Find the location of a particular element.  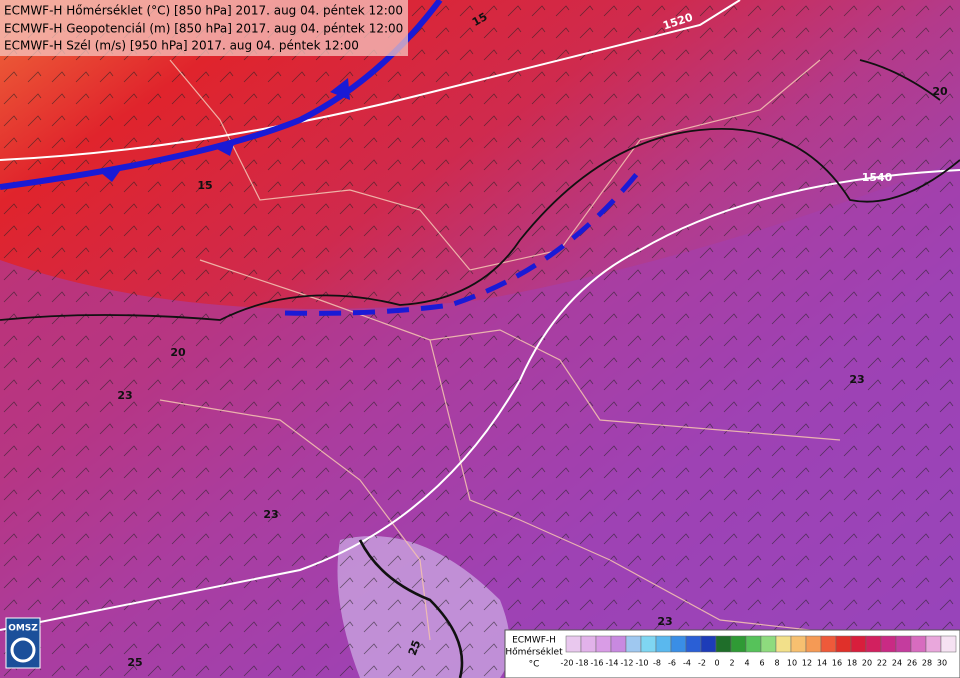

colorbar-label: -14 is located at coordinates (611, 663).